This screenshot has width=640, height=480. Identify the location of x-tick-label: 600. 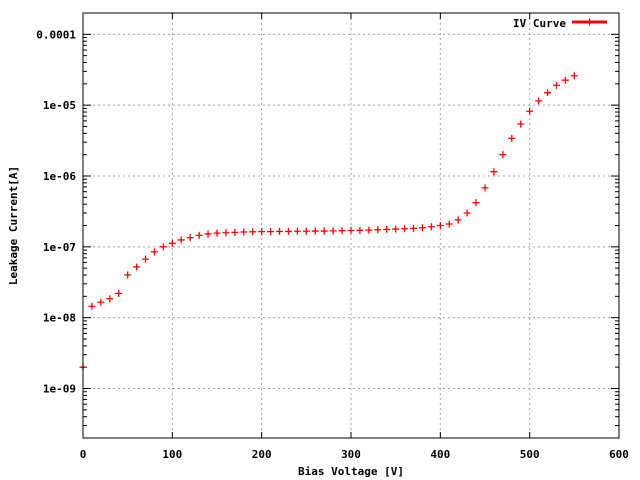
(619, 454).